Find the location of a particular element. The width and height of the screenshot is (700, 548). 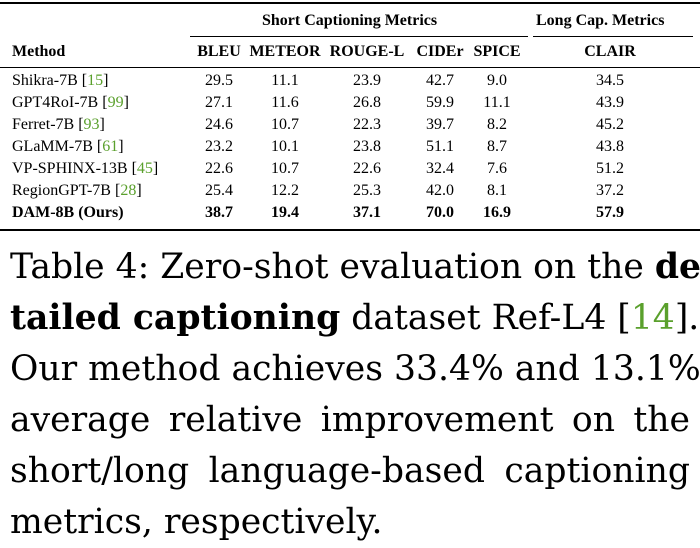

citation-link: 61 is located at coordinates (110, 146).